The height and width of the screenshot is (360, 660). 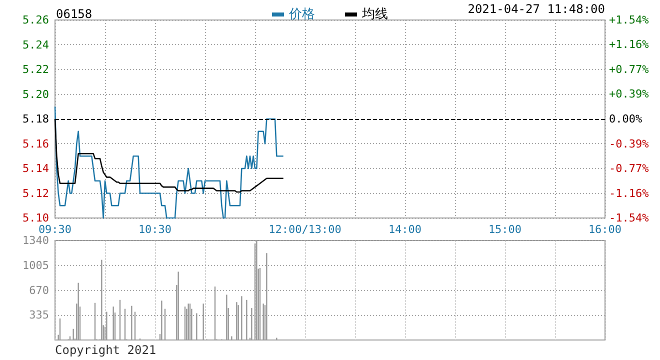 I want to click on text: 2021-04-27 11:48:00, so click(x=537, y=9).